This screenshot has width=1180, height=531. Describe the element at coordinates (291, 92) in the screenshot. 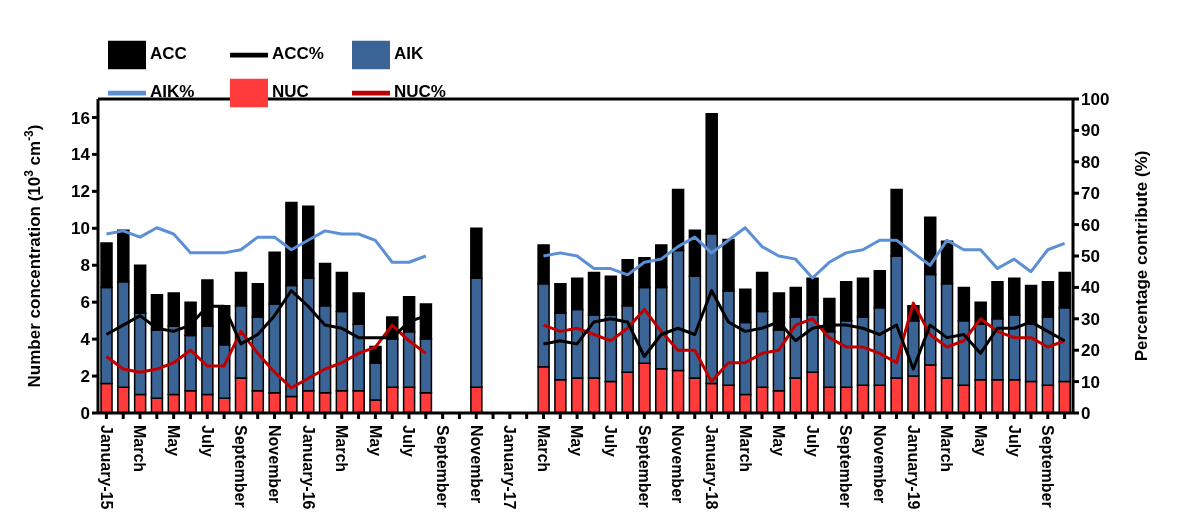

I see `legend-label: NUC` at that location.